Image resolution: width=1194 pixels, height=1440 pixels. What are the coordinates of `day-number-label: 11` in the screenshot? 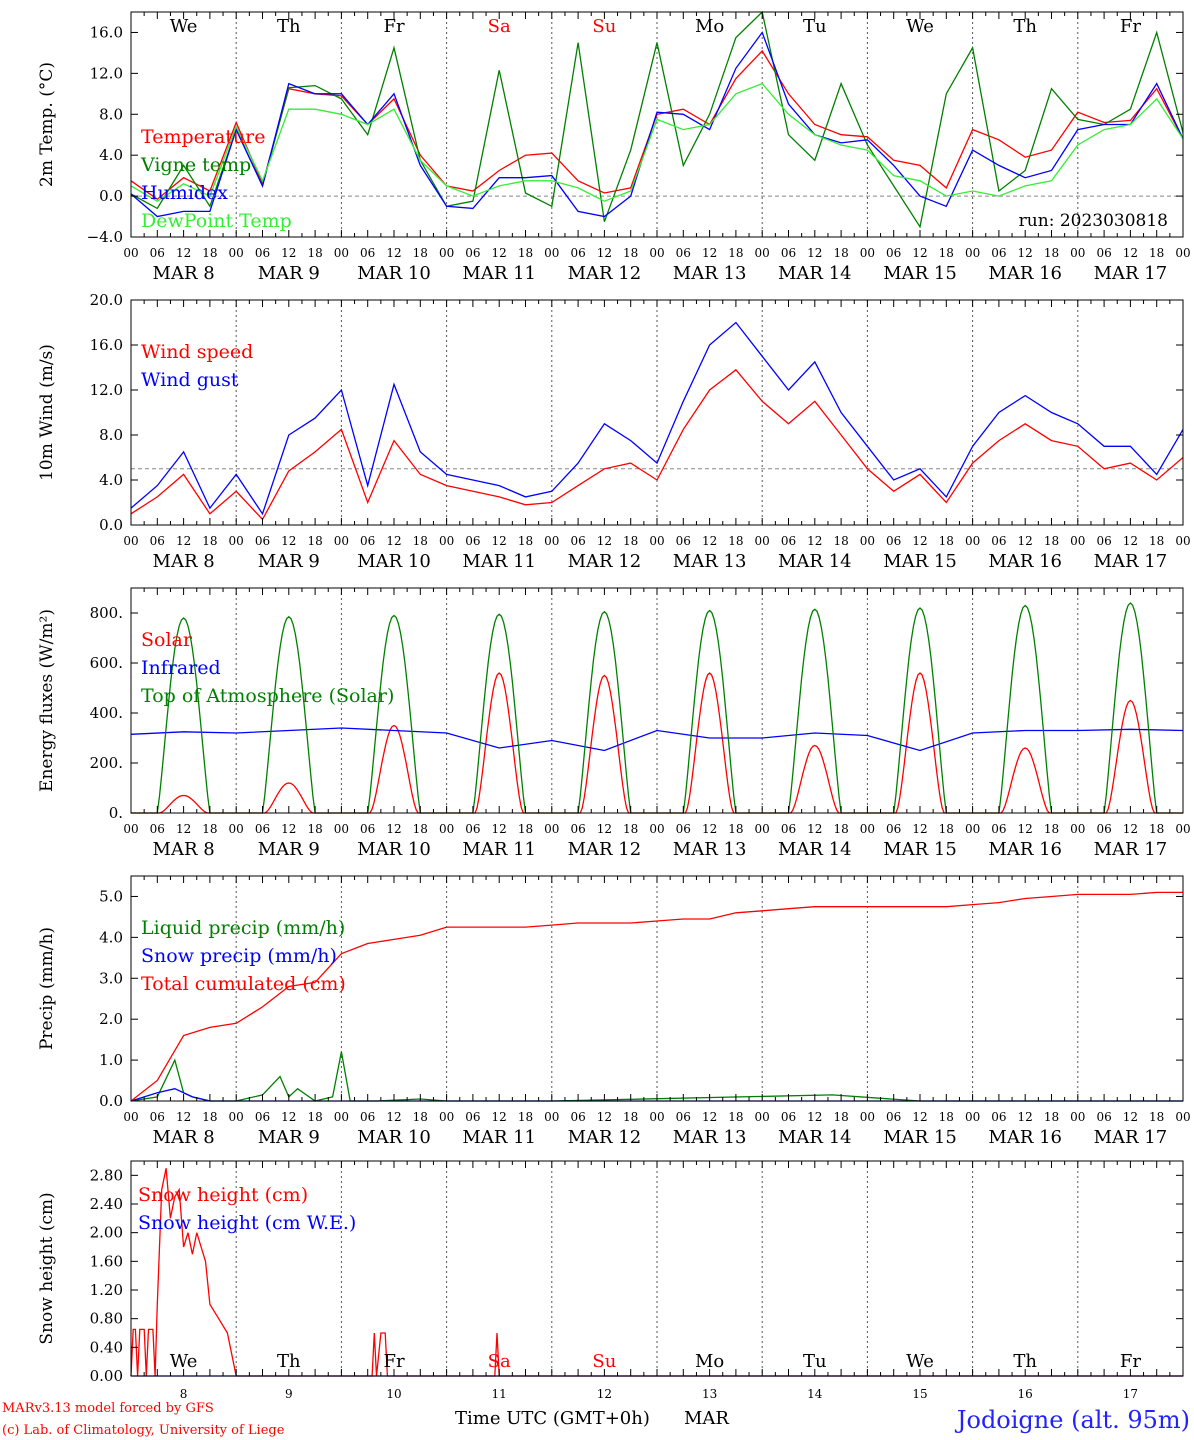 It's located at (499, 1394).